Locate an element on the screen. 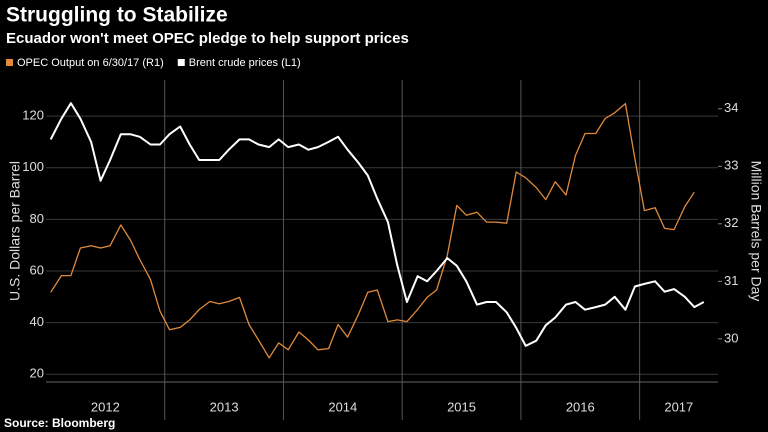 The image size is (768, 432). x-tick-label: 2014 is located at coordinates (342, 406).